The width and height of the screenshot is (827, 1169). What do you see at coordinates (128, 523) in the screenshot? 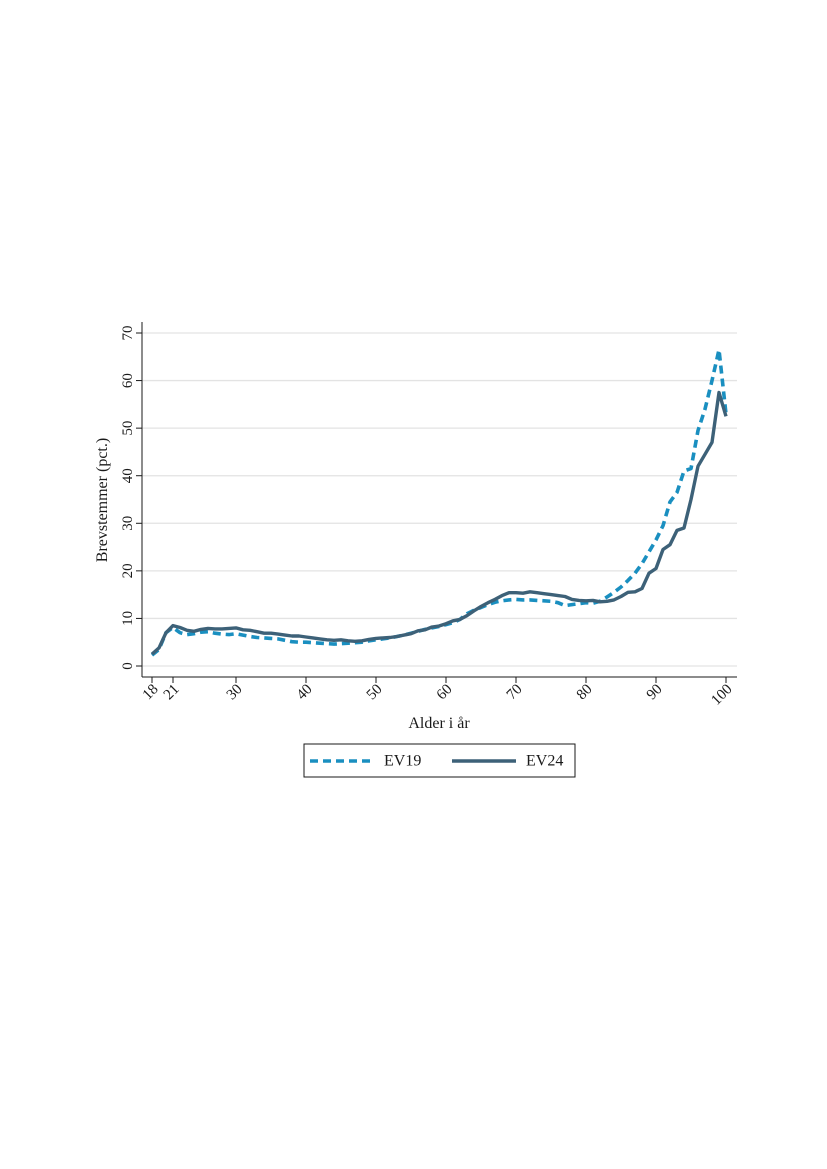
I see `y-tick-label-30: 30` at bounding box center [128, 523].